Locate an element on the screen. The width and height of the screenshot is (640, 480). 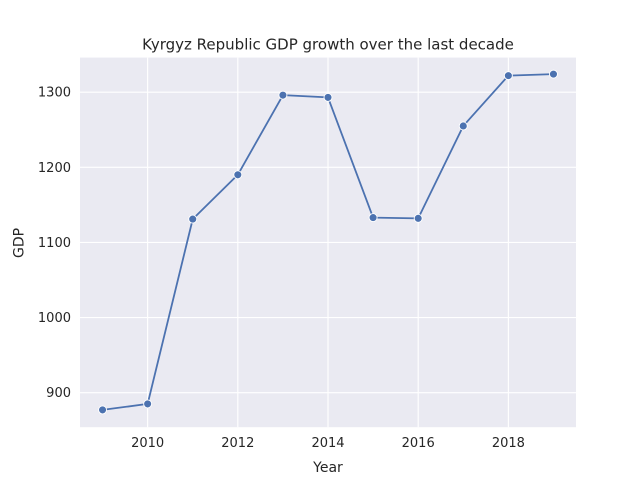
x-tick-label: 2016 is located at coordinates (418, 443).